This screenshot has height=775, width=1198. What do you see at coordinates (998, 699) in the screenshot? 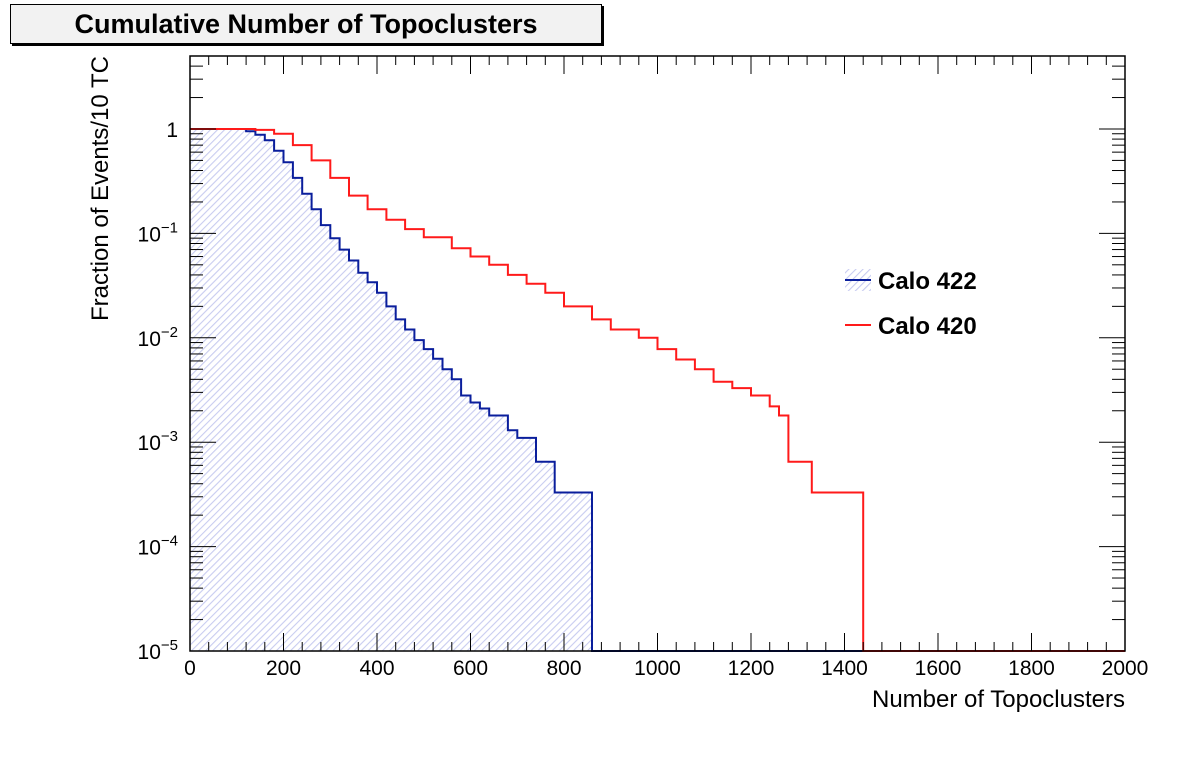
I see `x-axis-title: Number of Topoclusters` at bounding box center [998, 699].